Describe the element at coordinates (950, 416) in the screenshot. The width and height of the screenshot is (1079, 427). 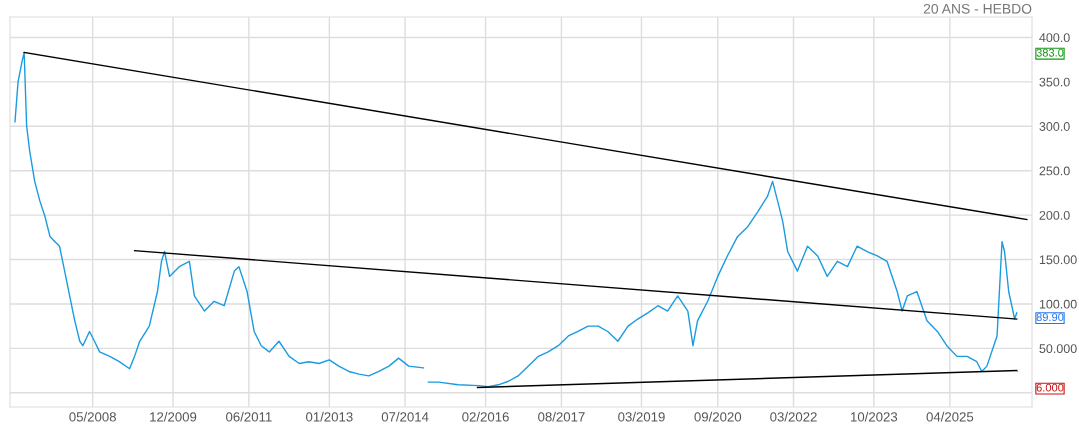
I see `x-tick-label: 04/2025` at that location.